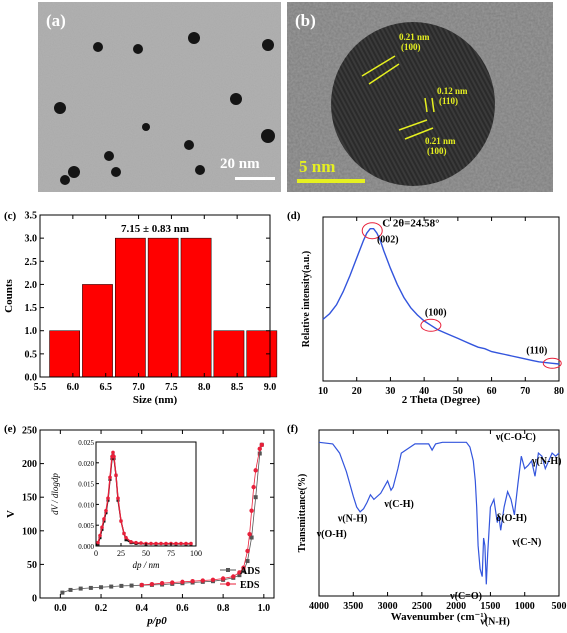  What do you see at coordinates (319, 606) in the screenshot?
I see `x-tick-label: 4000` at bounding box center [319, 606].